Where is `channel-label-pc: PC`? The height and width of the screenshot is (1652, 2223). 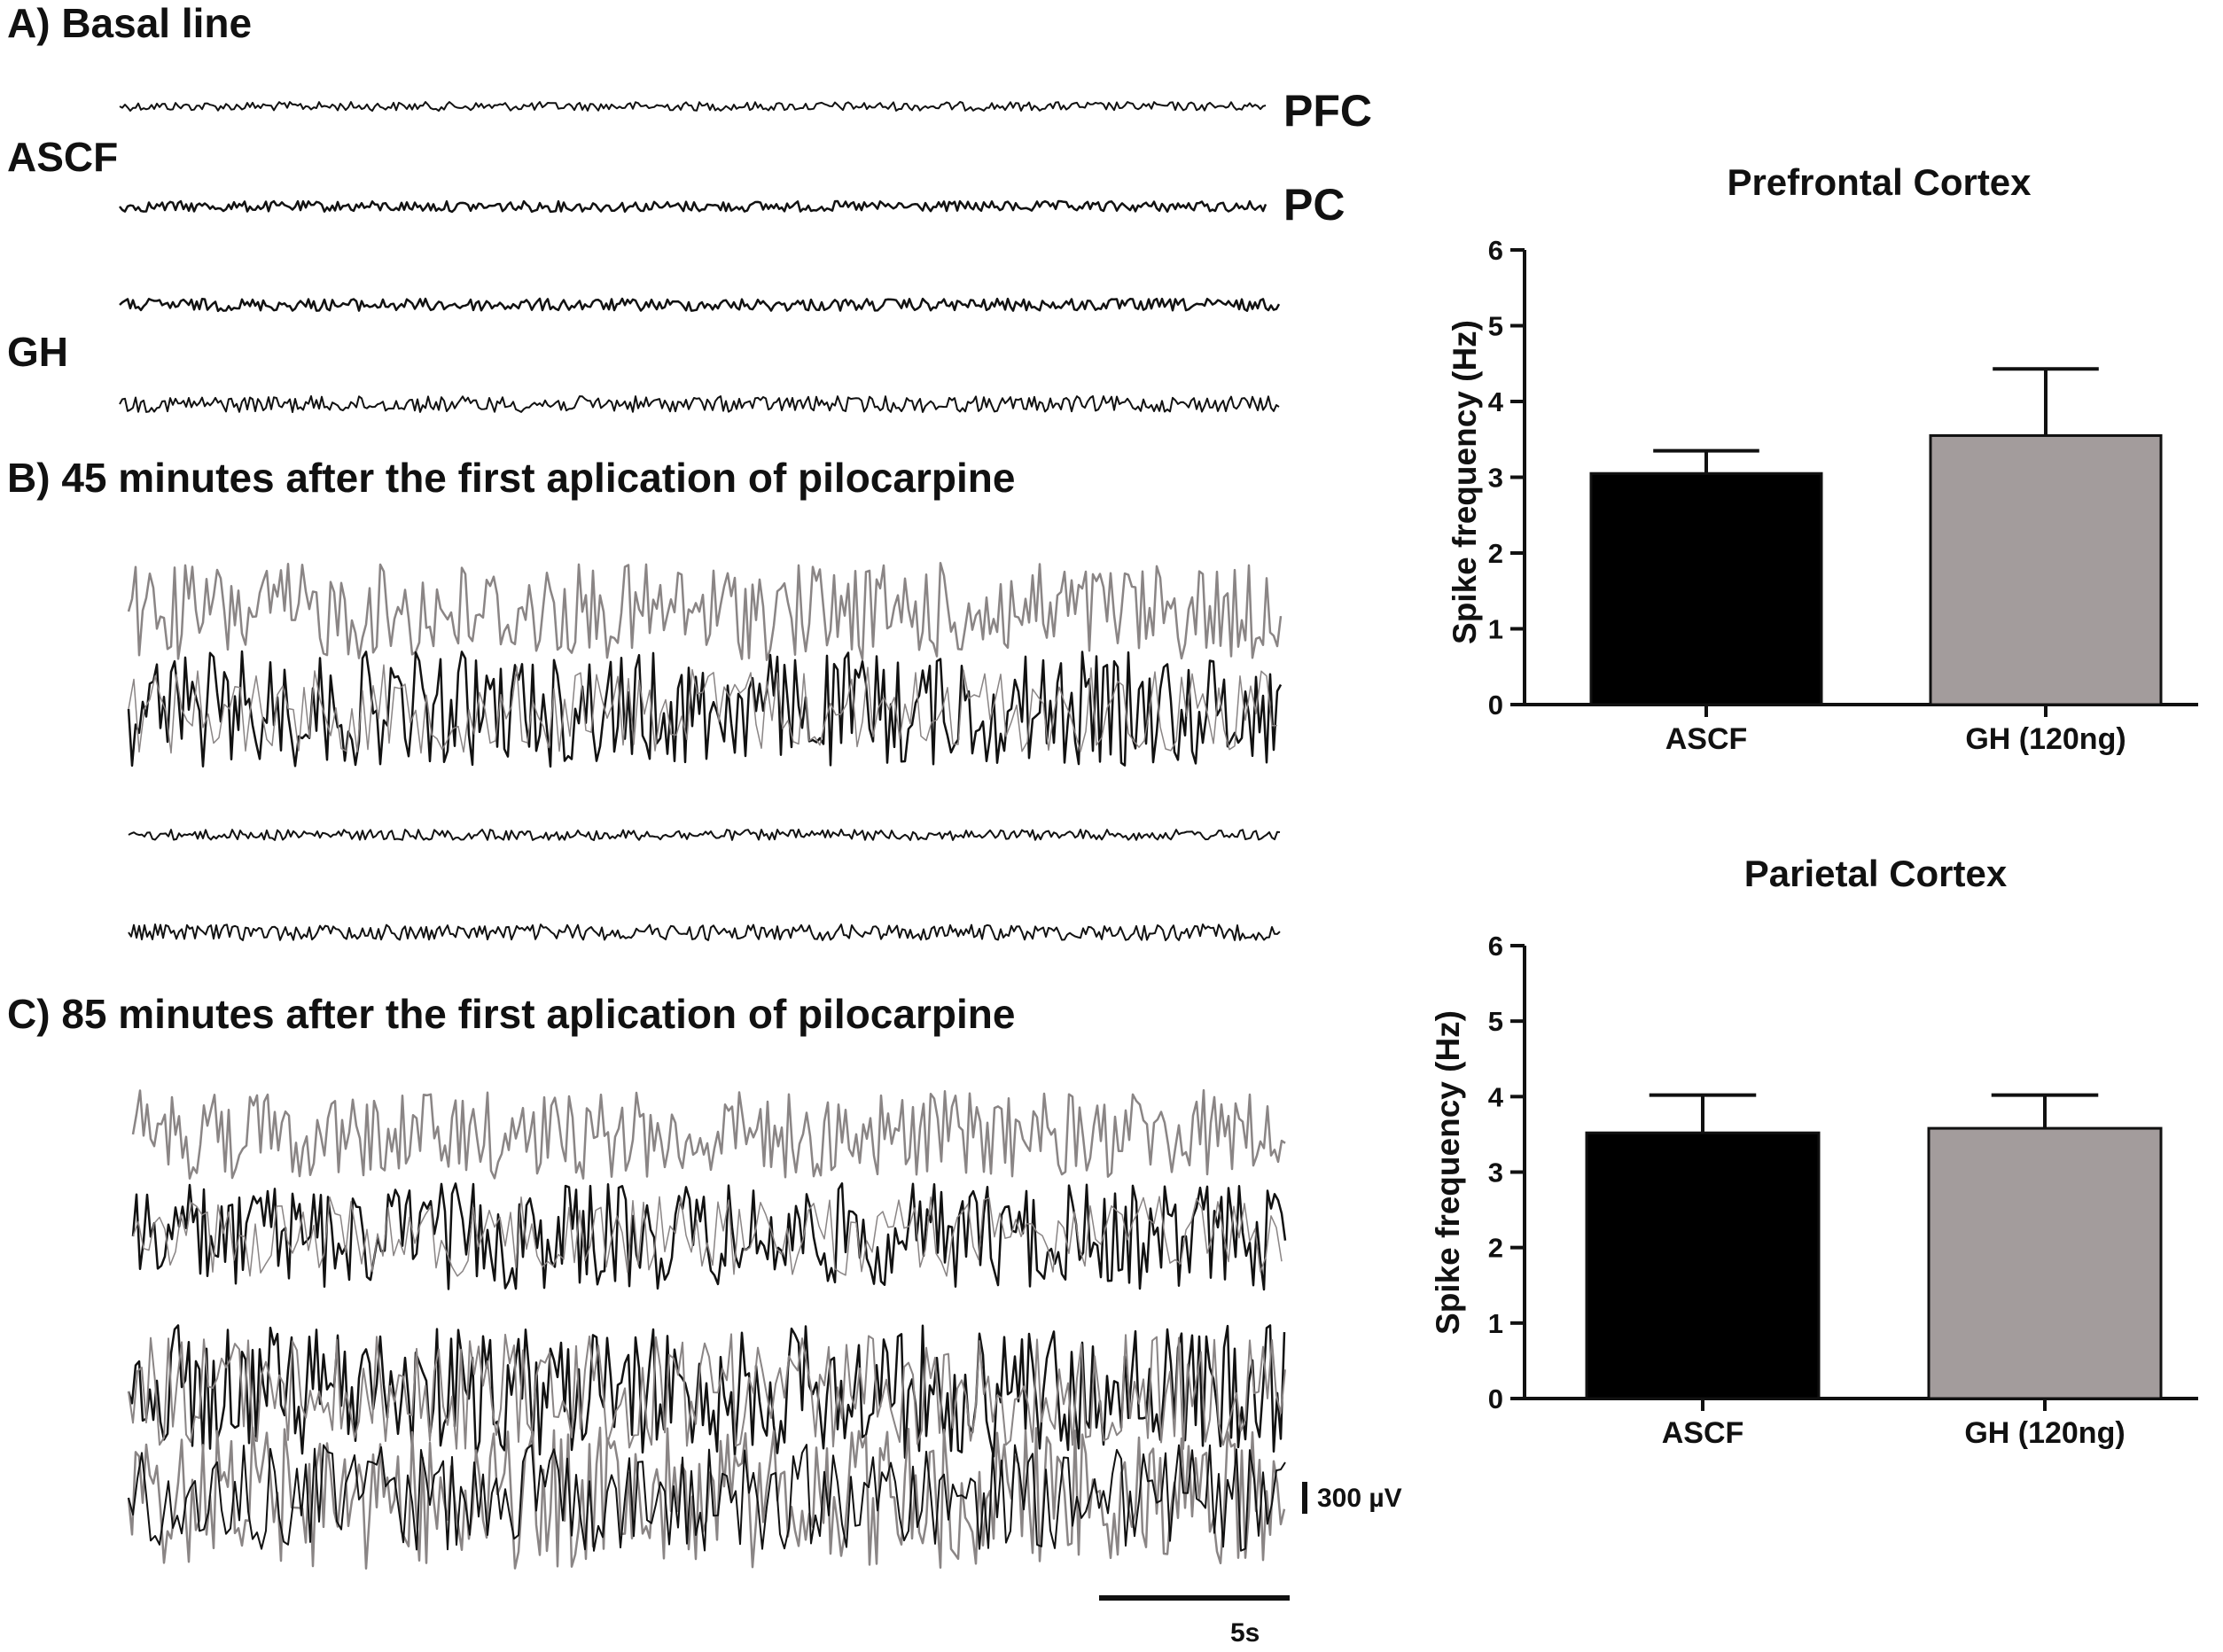
channel-label-pc: PC is located at coordinates (1314, 205).